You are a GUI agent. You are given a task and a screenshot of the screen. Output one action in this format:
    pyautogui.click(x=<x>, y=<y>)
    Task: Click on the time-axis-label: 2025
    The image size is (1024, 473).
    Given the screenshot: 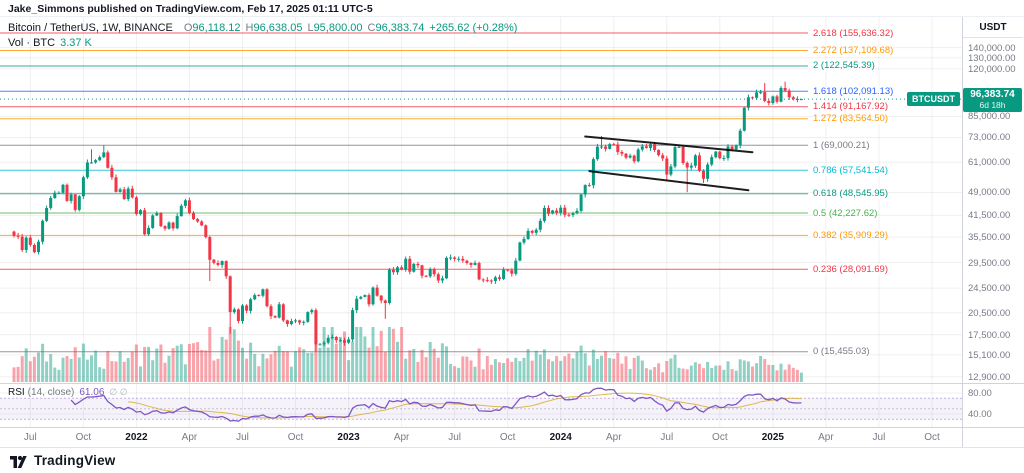 What is the action you would take?
    pyautogui.click(x=772, y=437)
    